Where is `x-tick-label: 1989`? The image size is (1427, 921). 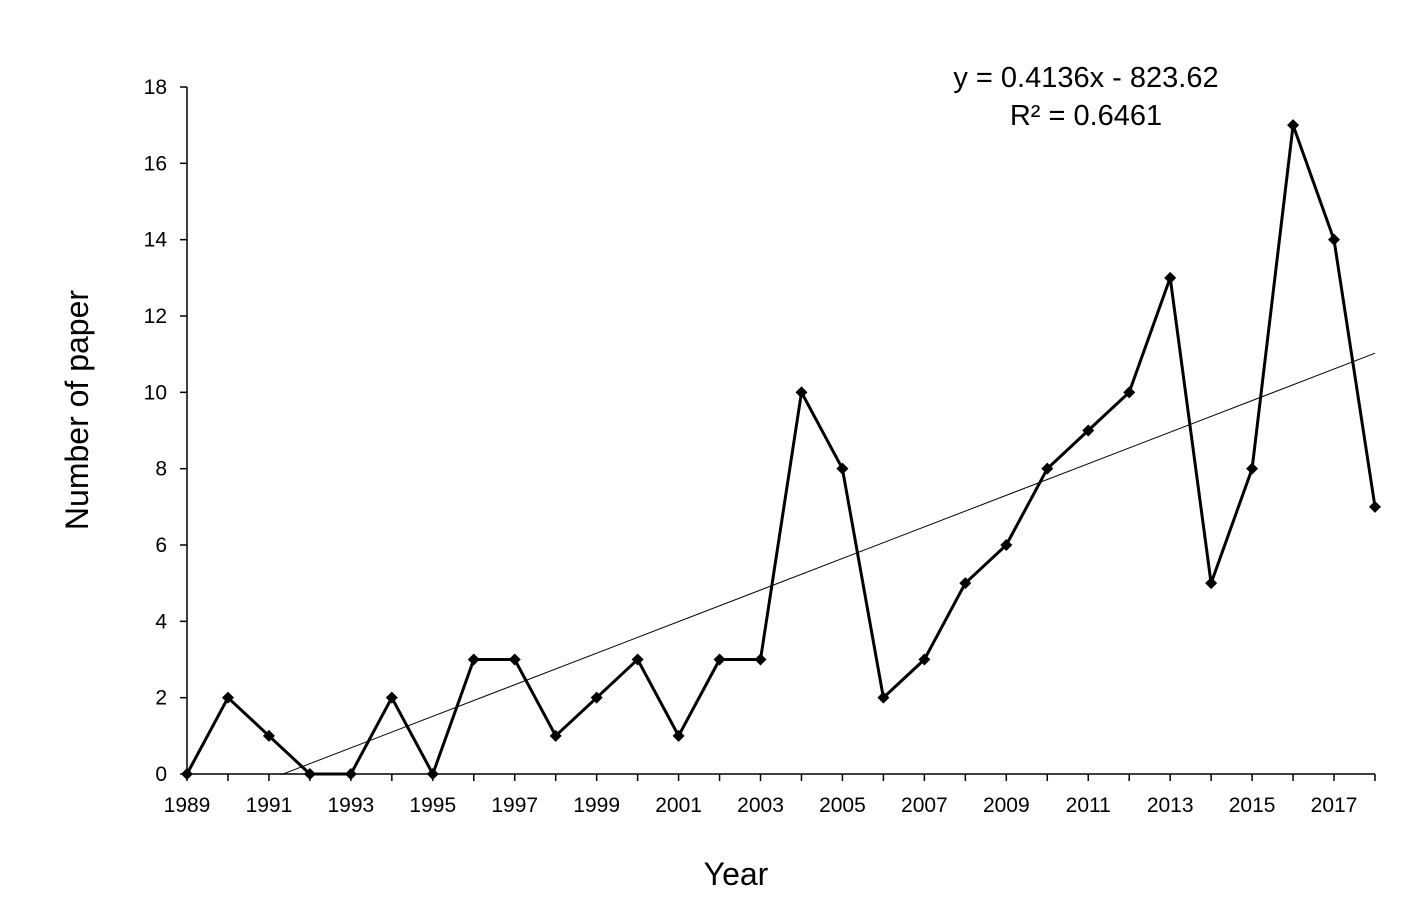
x-tick-label: 1989 is located at coordinates (187, 805).